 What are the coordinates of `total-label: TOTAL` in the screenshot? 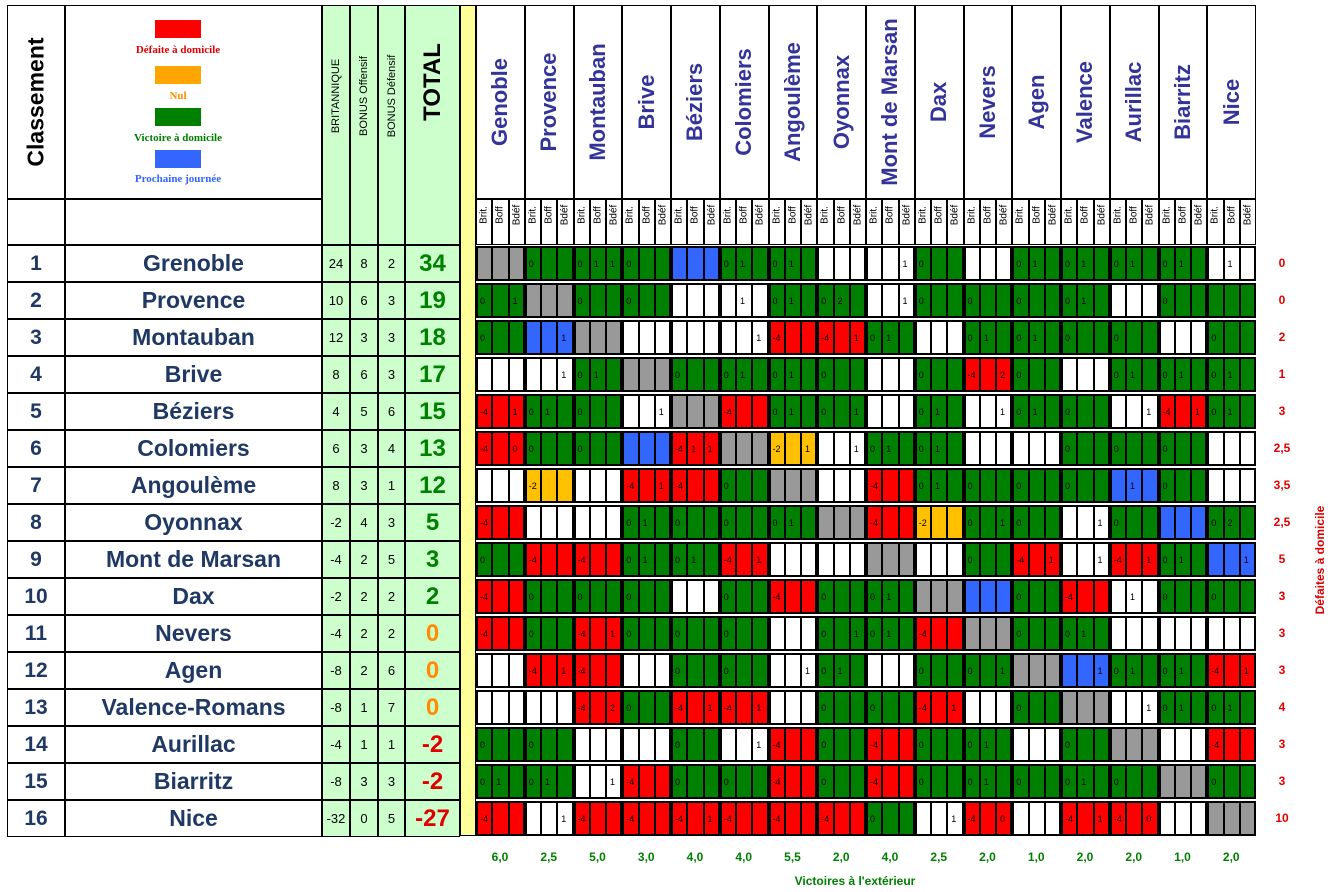 It's located at (432, 82).